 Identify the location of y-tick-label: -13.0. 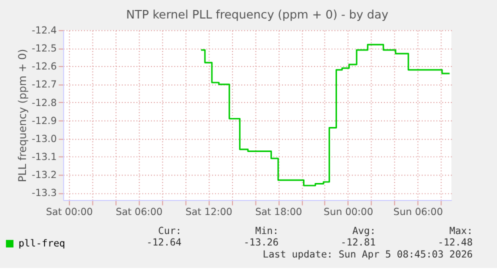
(44, 139).